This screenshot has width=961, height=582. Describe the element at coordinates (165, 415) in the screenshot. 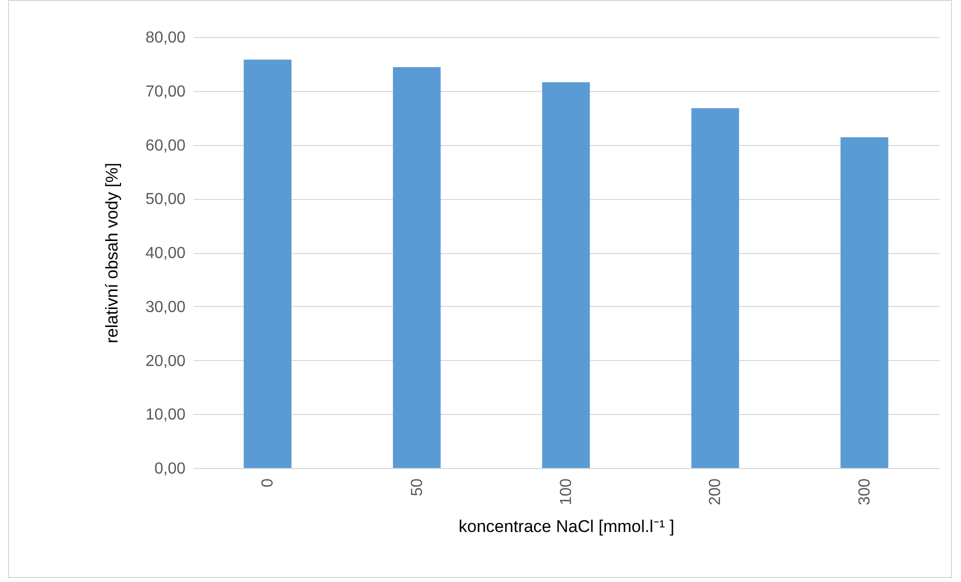

I see `y-tick-label: 10,00` at that location.